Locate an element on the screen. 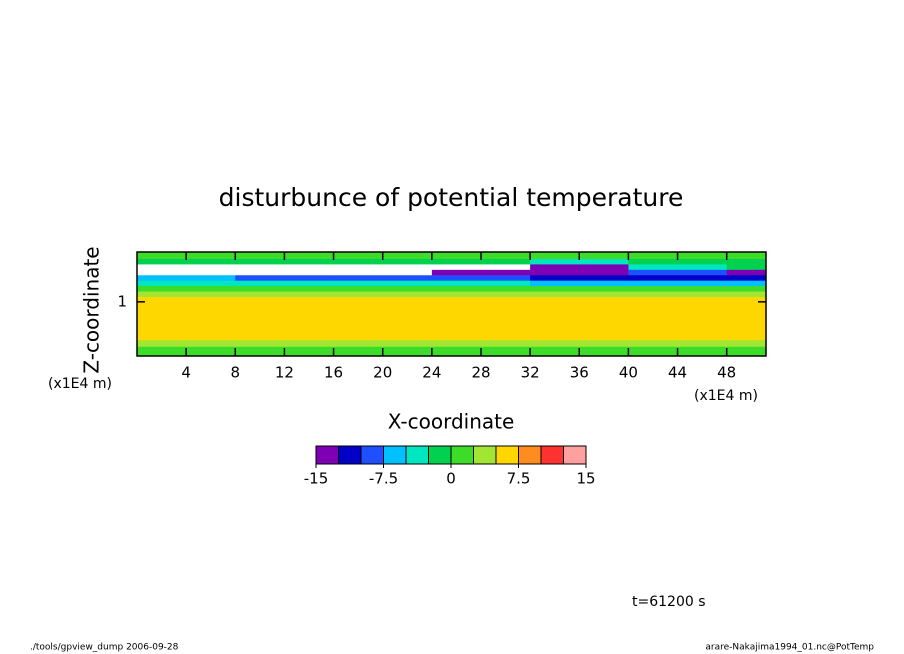  y-tick-label: 1 is located at coordinates (122, 301).